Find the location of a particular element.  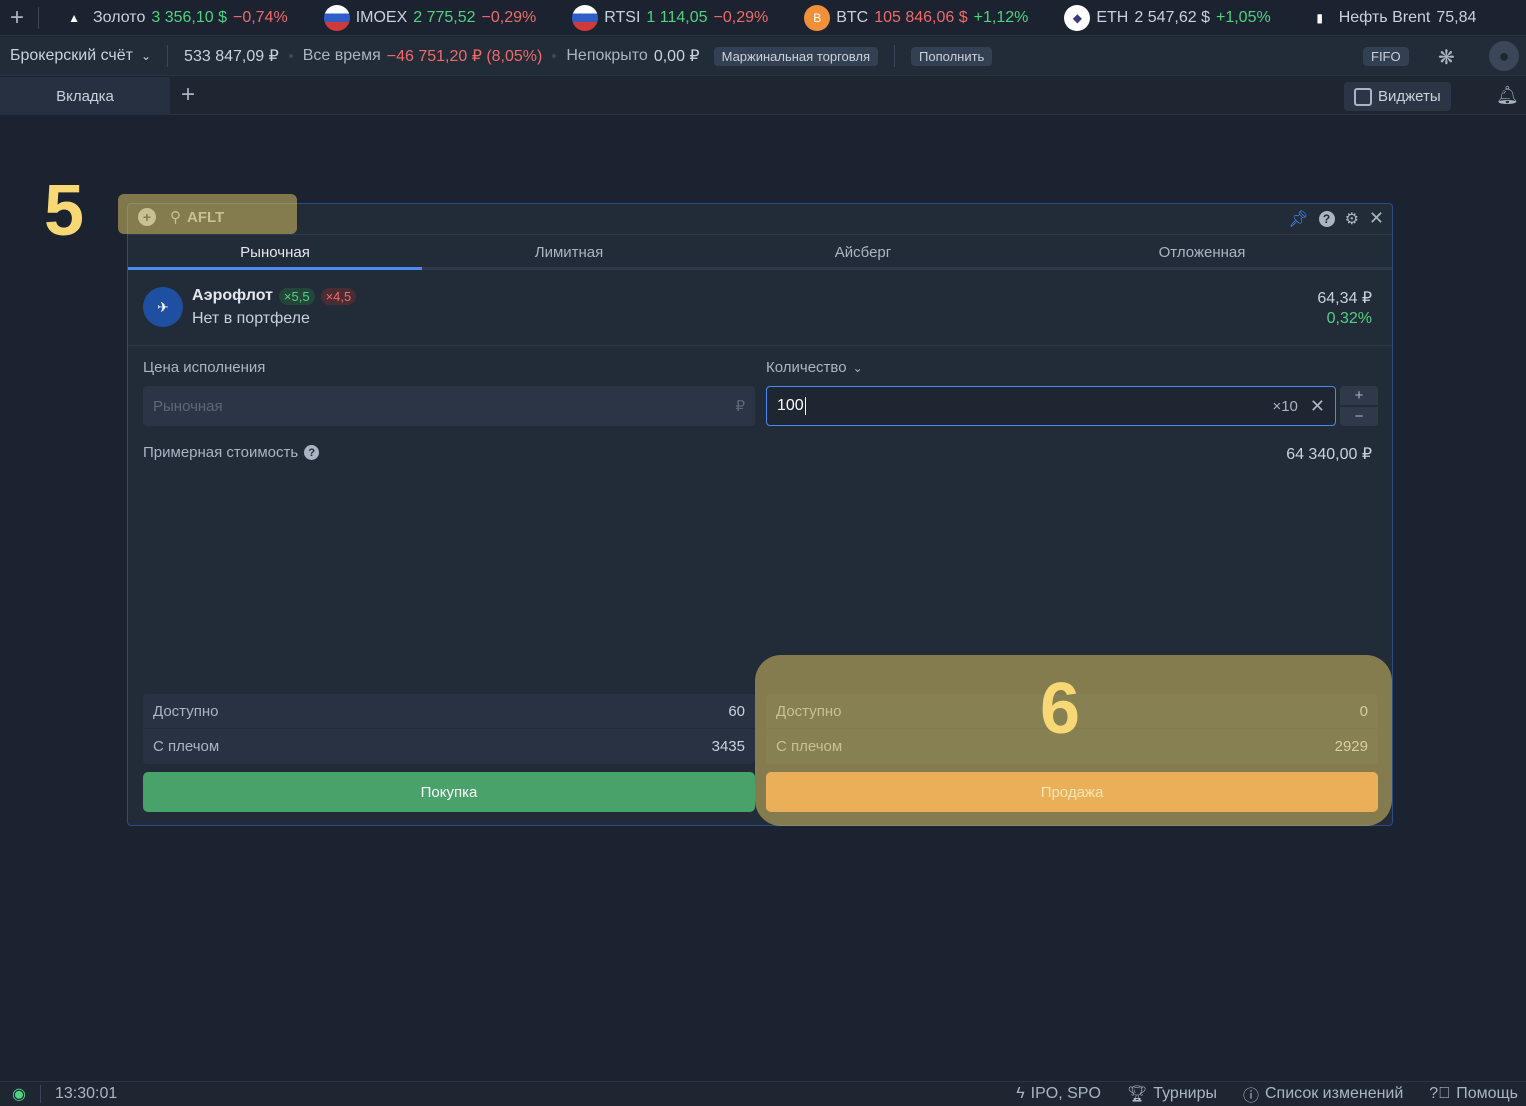

quantity-value: 100 is located at coordinates (791, 406).